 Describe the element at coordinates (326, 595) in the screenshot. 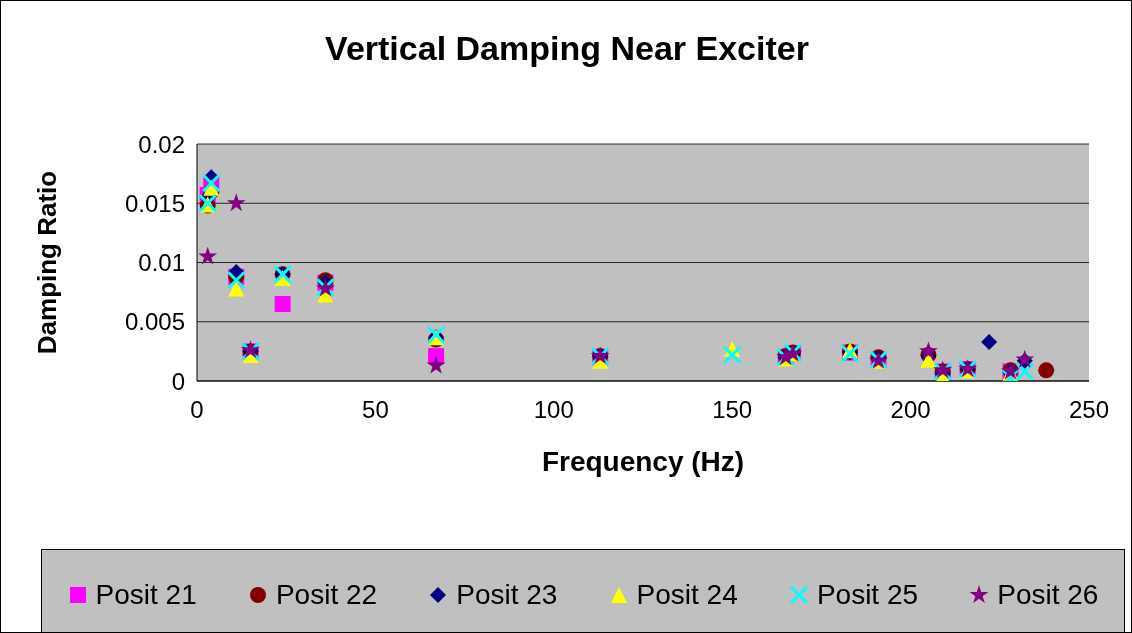

I see `legend-label: Posit 22` at that location.